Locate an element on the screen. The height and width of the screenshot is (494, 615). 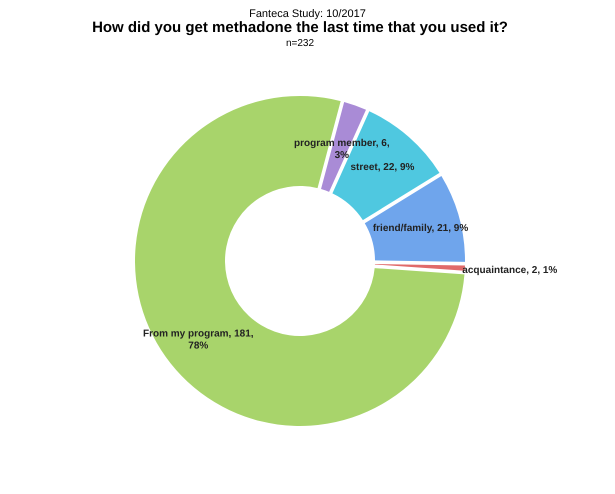
donut-slice is located at coordinates (386, 165).